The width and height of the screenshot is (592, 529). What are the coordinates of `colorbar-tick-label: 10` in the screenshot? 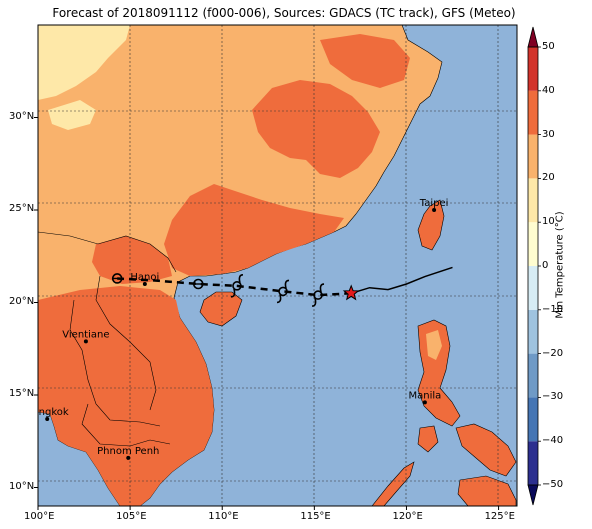 It's located at (548, 222).